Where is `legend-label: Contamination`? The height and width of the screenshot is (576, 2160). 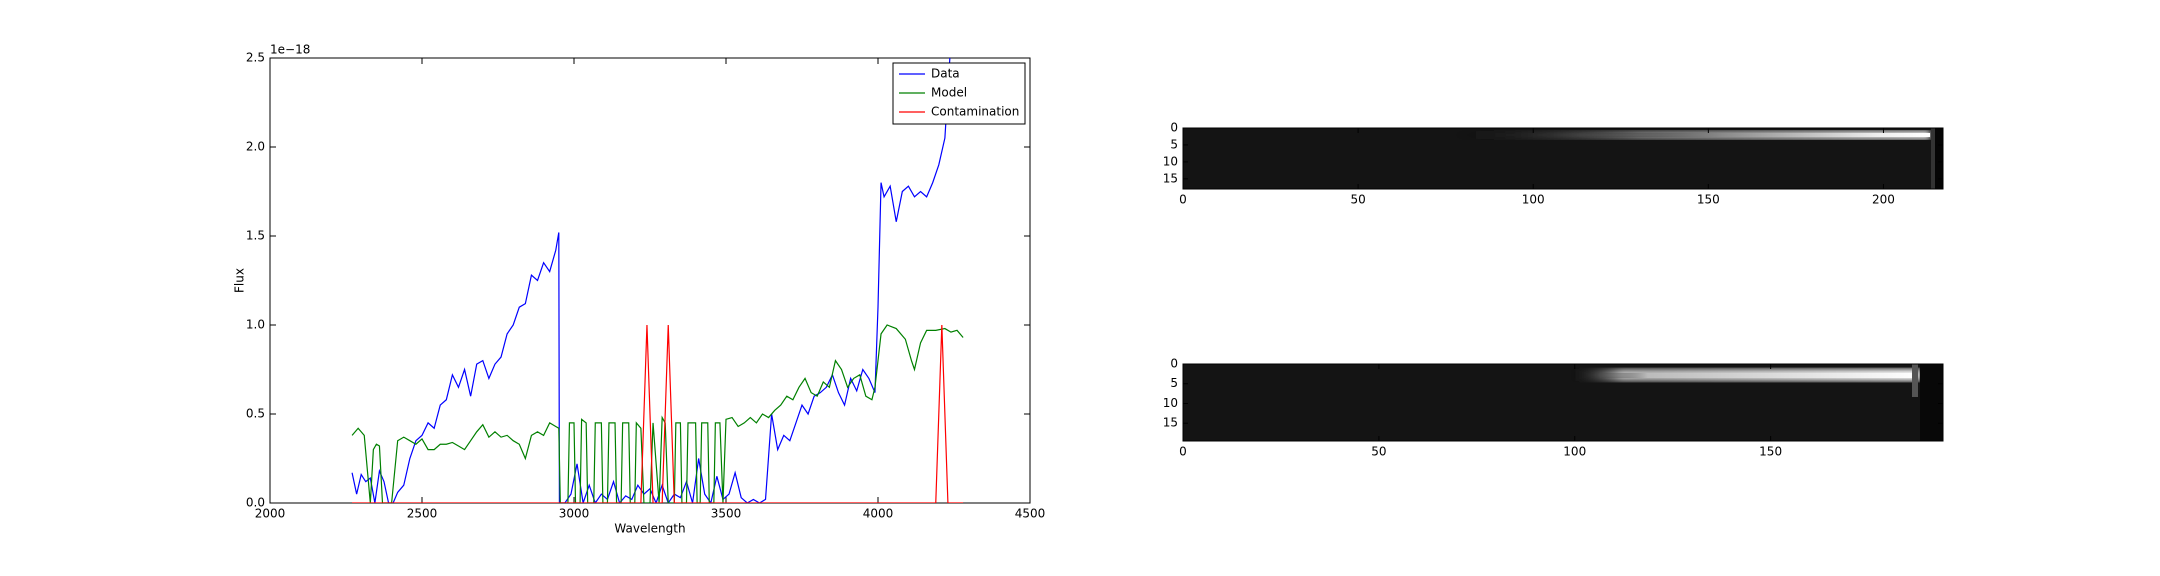 legend-label: Contamination is located at coordinates (975, 112).